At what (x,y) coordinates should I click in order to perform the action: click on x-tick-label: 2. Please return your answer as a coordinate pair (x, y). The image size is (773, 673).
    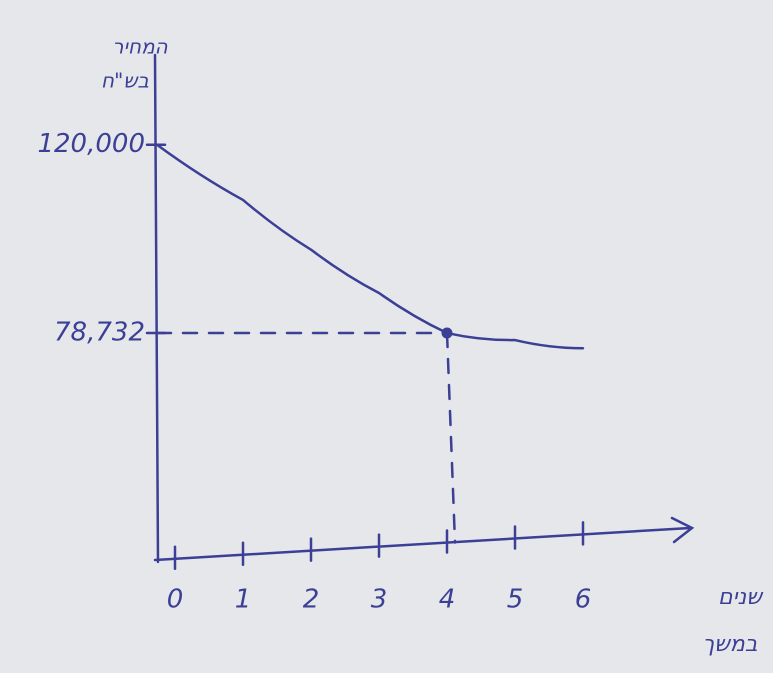
    Looking at the image, I should click on (311, 600).